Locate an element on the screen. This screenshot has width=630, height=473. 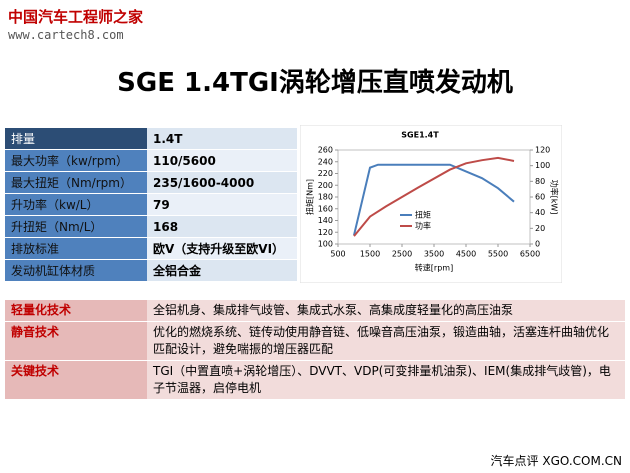
legend-label: 扭矩 is located at coordinates (423, 215).